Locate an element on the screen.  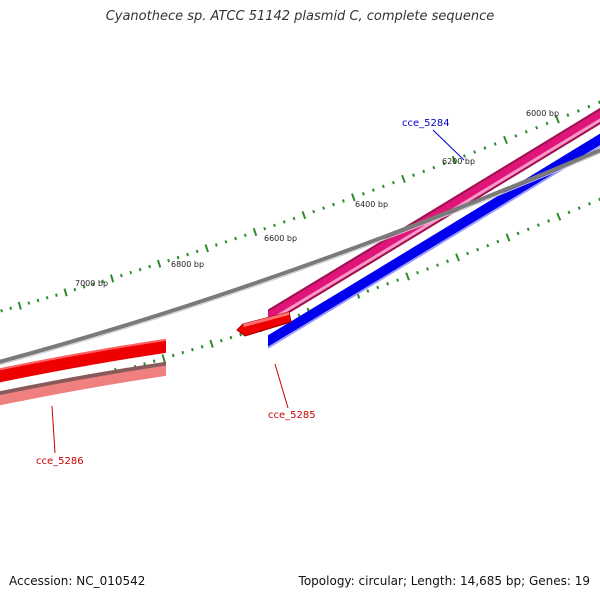
ruler-label-6000: 6000 bp is located at coordinates (542, 113).